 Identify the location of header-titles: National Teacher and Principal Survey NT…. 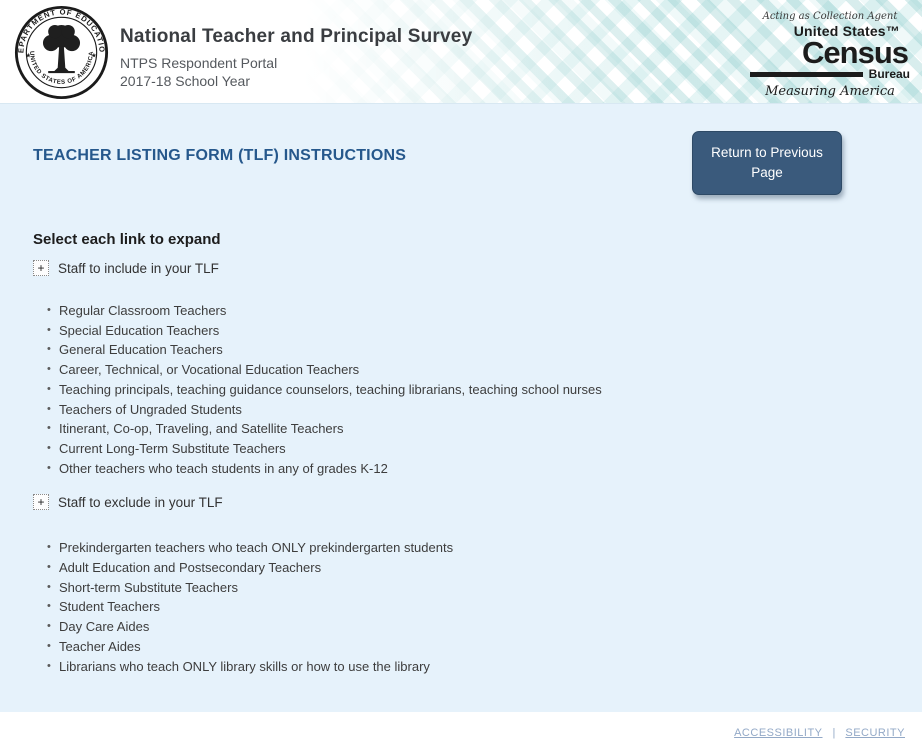
(296, 58).